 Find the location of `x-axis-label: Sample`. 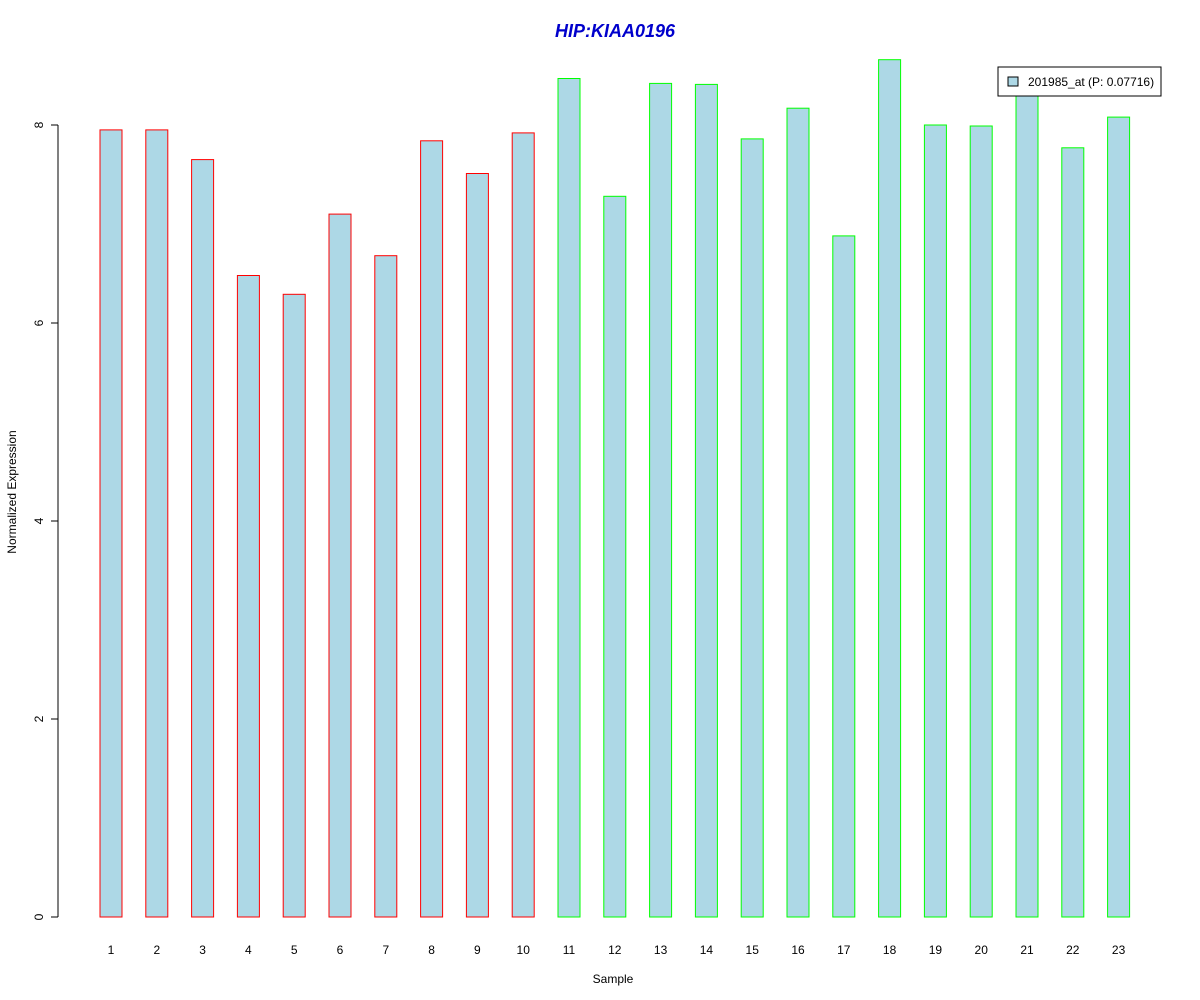

x-axis-label: Sample is located at coordinates (613, 979).